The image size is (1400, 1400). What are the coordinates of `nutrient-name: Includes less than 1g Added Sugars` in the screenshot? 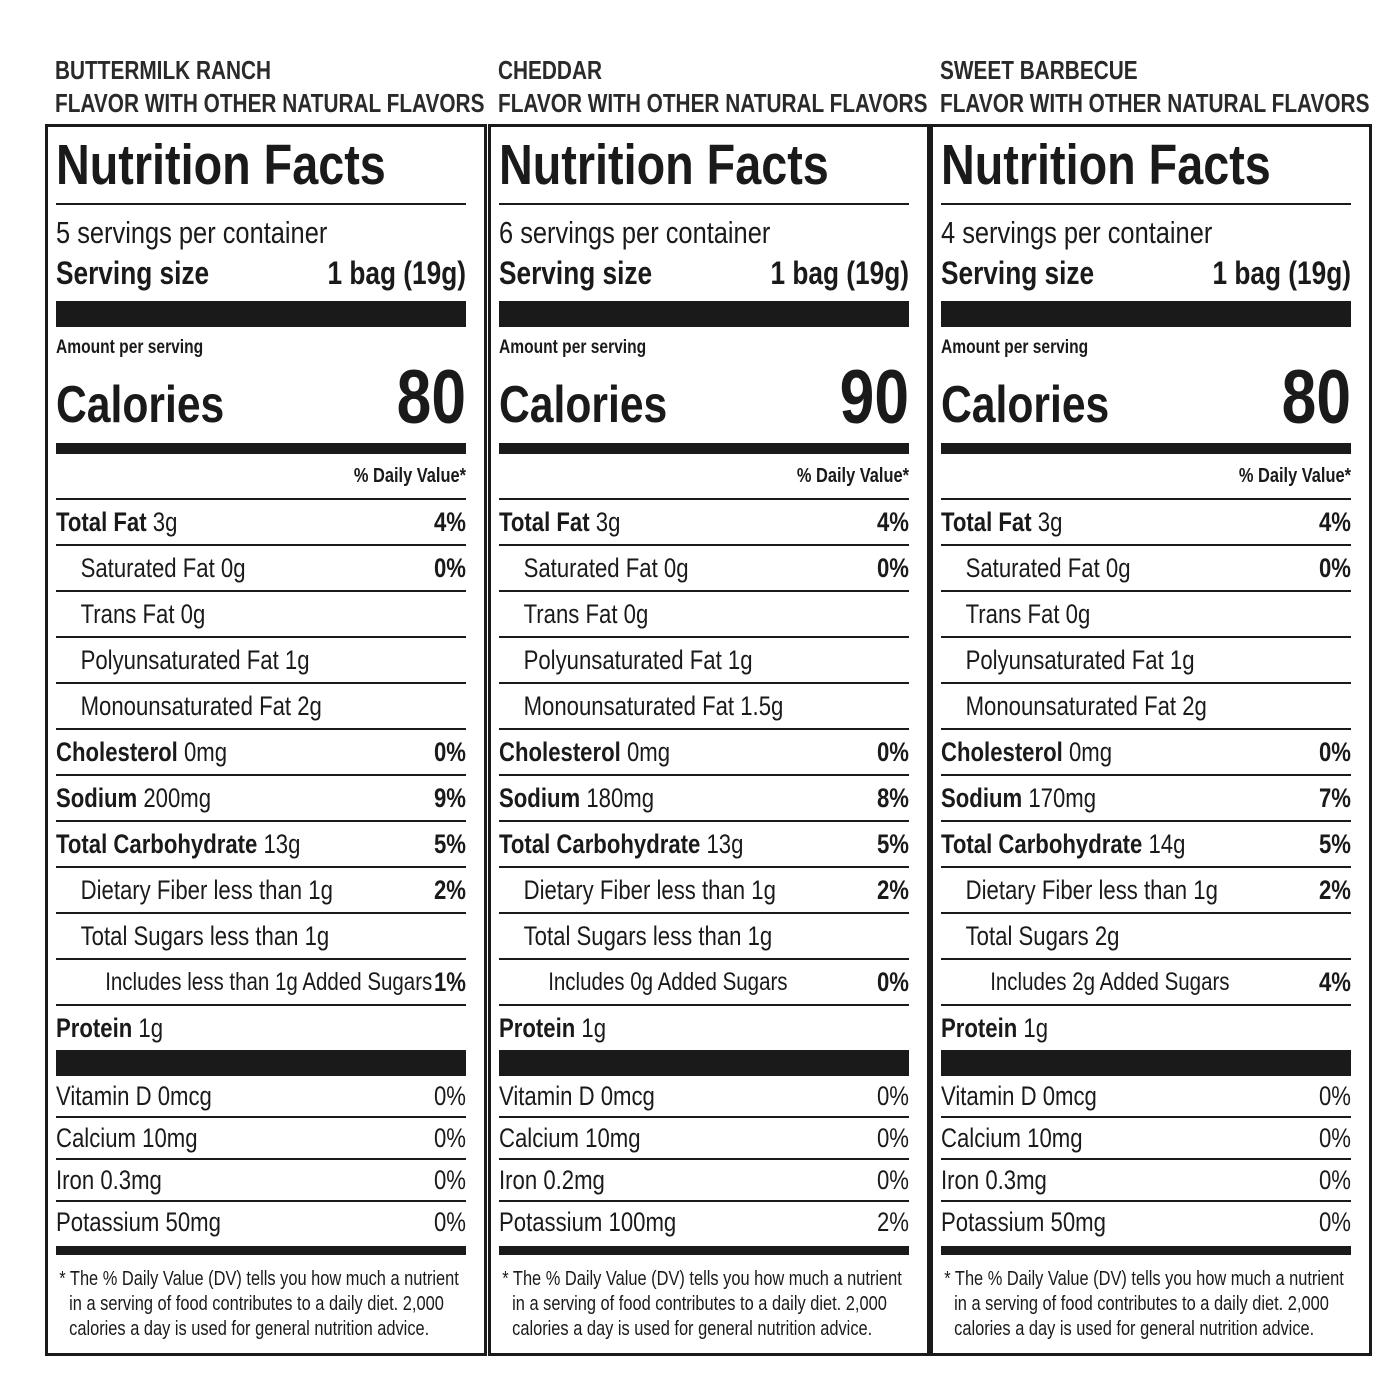 It's located at (269, 981).